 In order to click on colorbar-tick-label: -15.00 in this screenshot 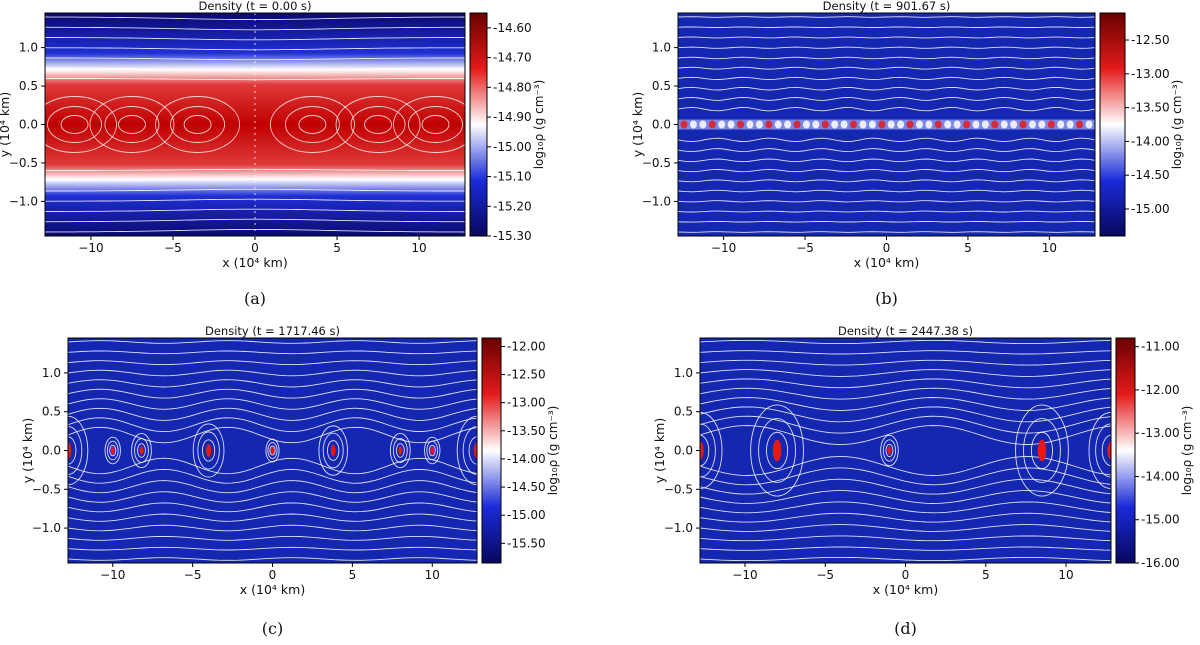, I will do `click(512, 147)`.